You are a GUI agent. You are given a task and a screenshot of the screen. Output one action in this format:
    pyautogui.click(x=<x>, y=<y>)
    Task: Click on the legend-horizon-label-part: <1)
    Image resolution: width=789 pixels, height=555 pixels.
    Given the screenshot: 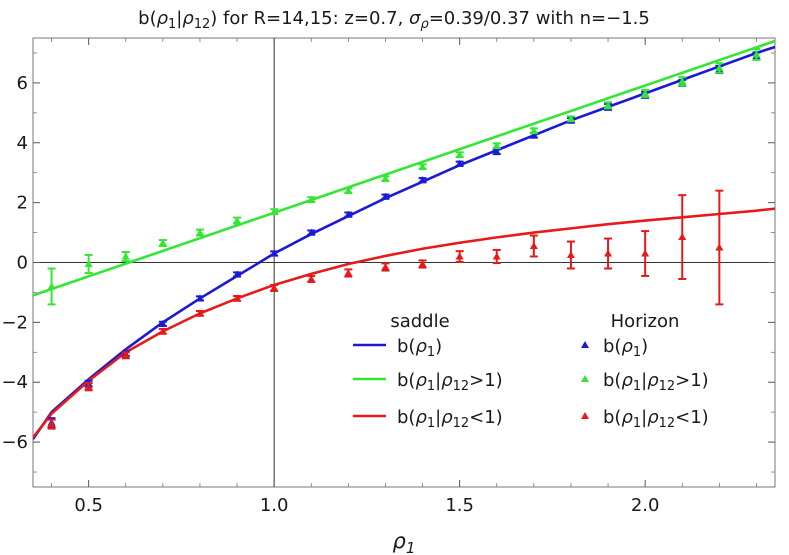 What is the action you would take?
    pyautogui.click(x=692, y=417)
    